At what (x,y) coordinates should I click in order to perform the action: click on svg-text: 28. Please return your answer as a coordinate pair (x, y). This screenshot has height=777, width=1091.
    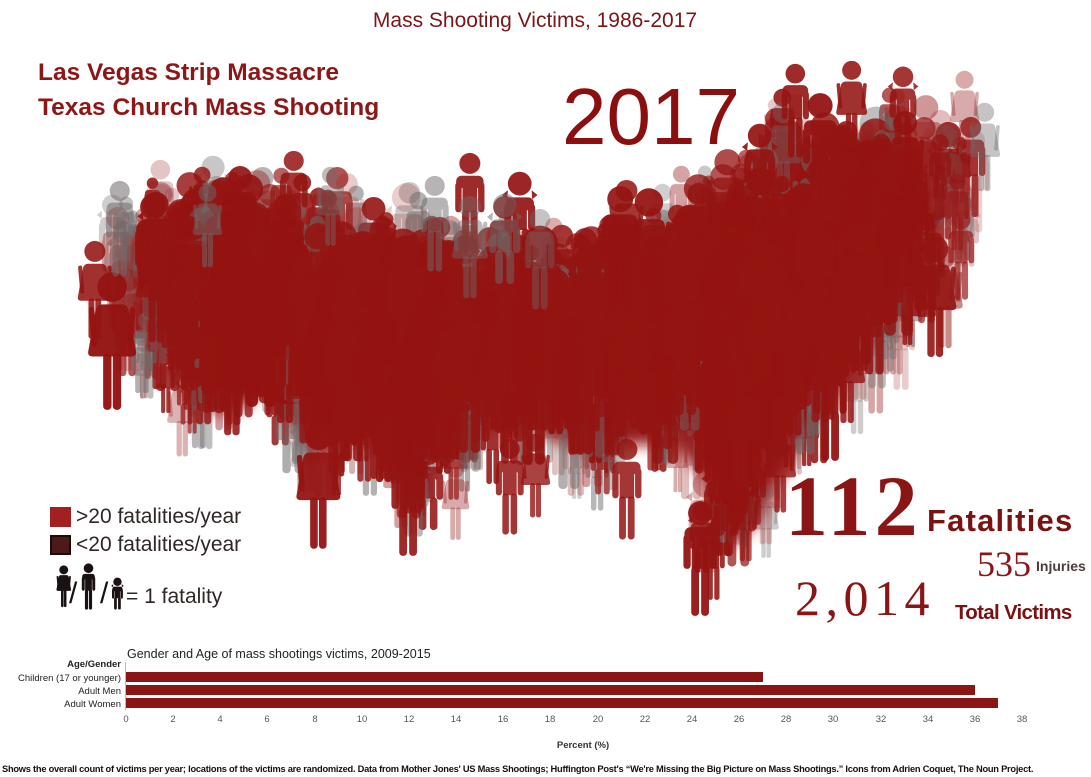
    Looking at the image, I should click on (786, 719).